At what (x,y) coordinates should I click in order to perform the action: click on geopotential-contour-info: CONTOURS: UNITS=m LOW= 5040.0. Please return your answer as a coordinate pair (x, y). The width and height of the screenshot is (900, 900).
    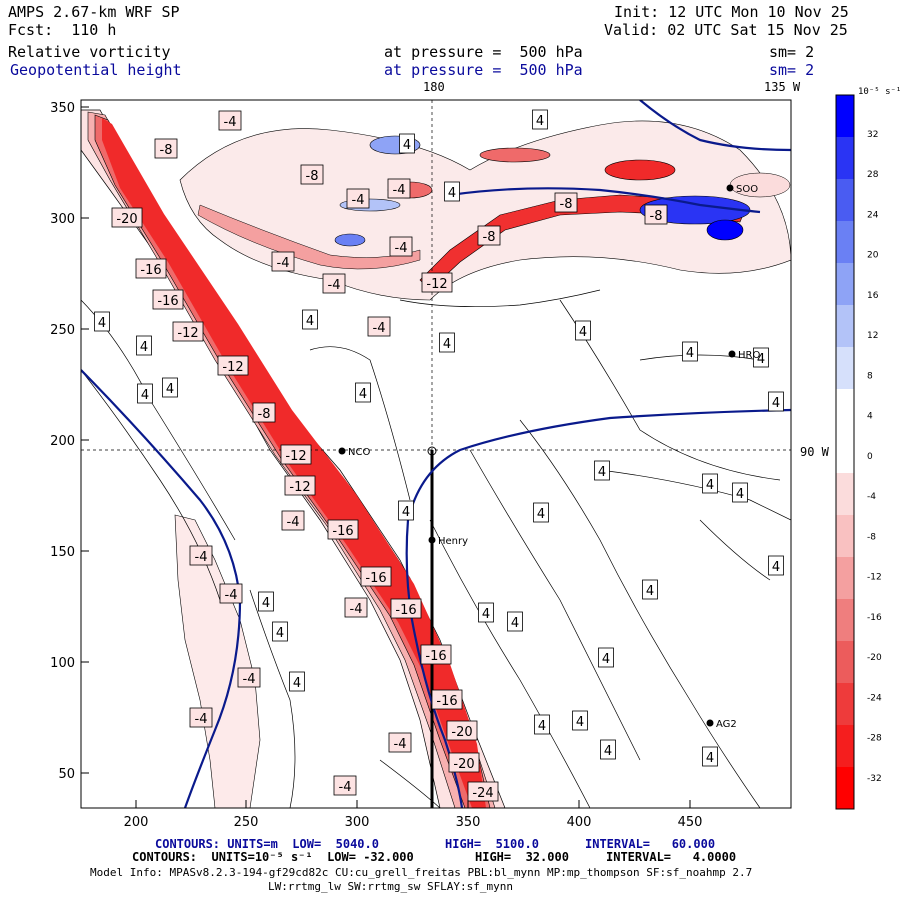
    Looking at the image, I should click on (267, 844).